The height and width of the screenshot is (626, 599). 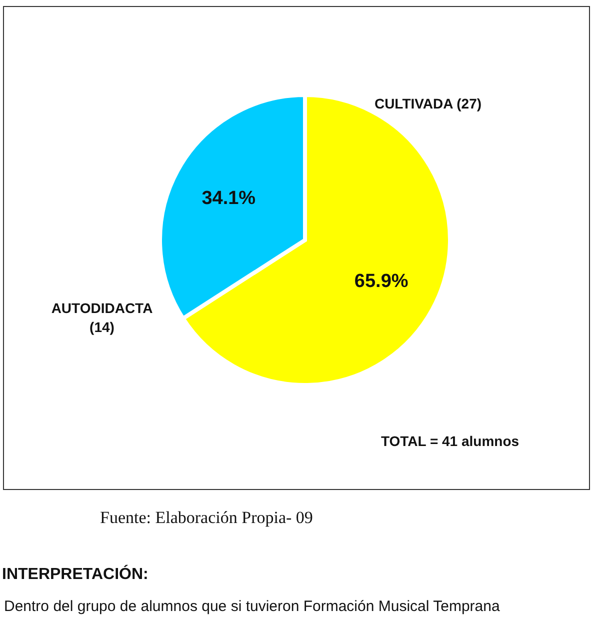 What do you see at coordinates (229, 198) in the screenshot?
I see `data-label: 34.1%` at bounding box center [229, 198].